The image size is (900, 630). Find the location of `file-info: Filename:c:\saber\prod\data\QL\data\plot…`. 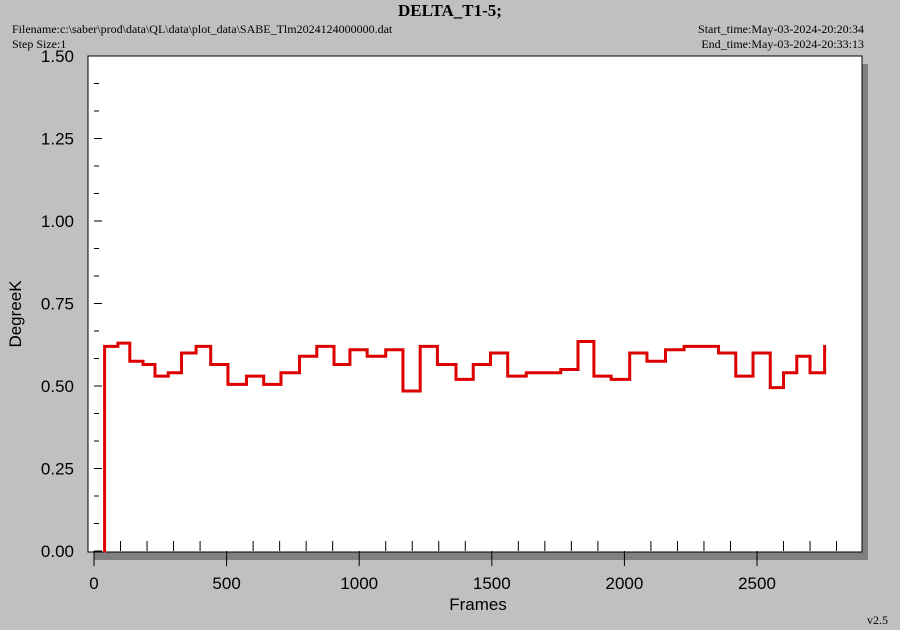

file-info: Filename:c:\saber\prod\data\QL\data\plot… is located at coordinates (202, 37).